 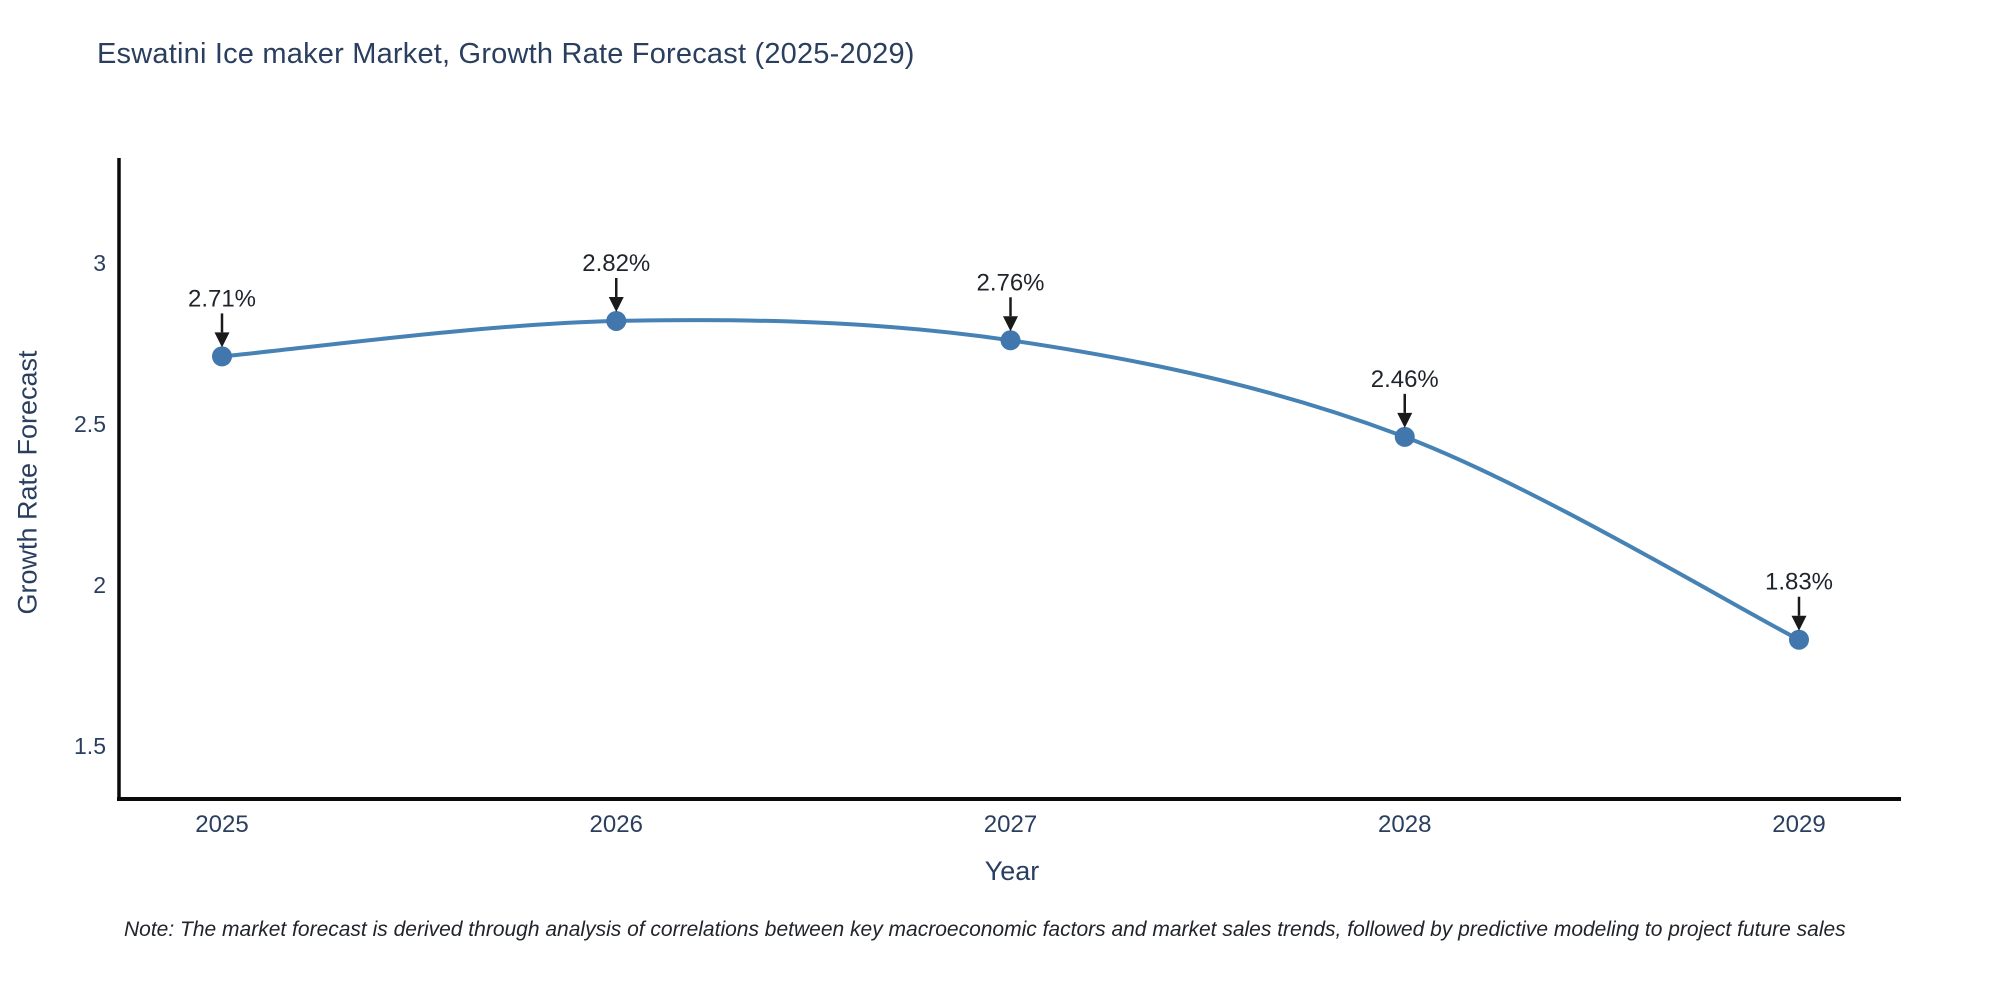 What do you see at coordinates (1799, 582) in the screenshot?
I see `annotation-label: 1.83%` at bounding box center [1799, 582].